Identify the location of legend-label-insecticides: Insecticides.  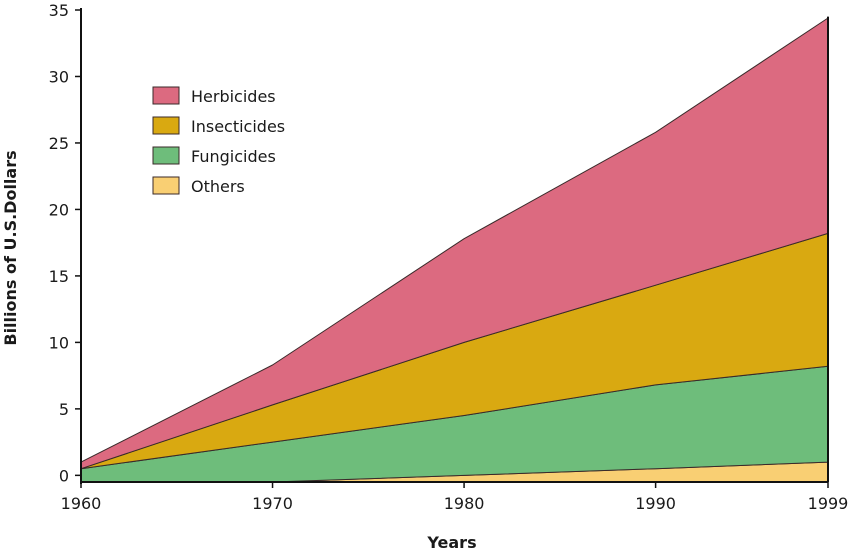
(238, 126).